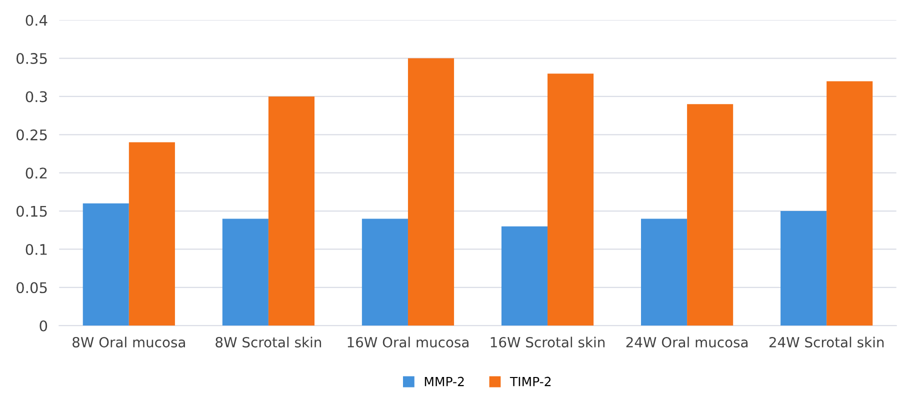 Image resolution: width=910 pixels, height=402 pixels. Describe the element at coordinates (269, 342) in the screenshot. I see `x-tick-label: 8W Scrotal skin` at that location.